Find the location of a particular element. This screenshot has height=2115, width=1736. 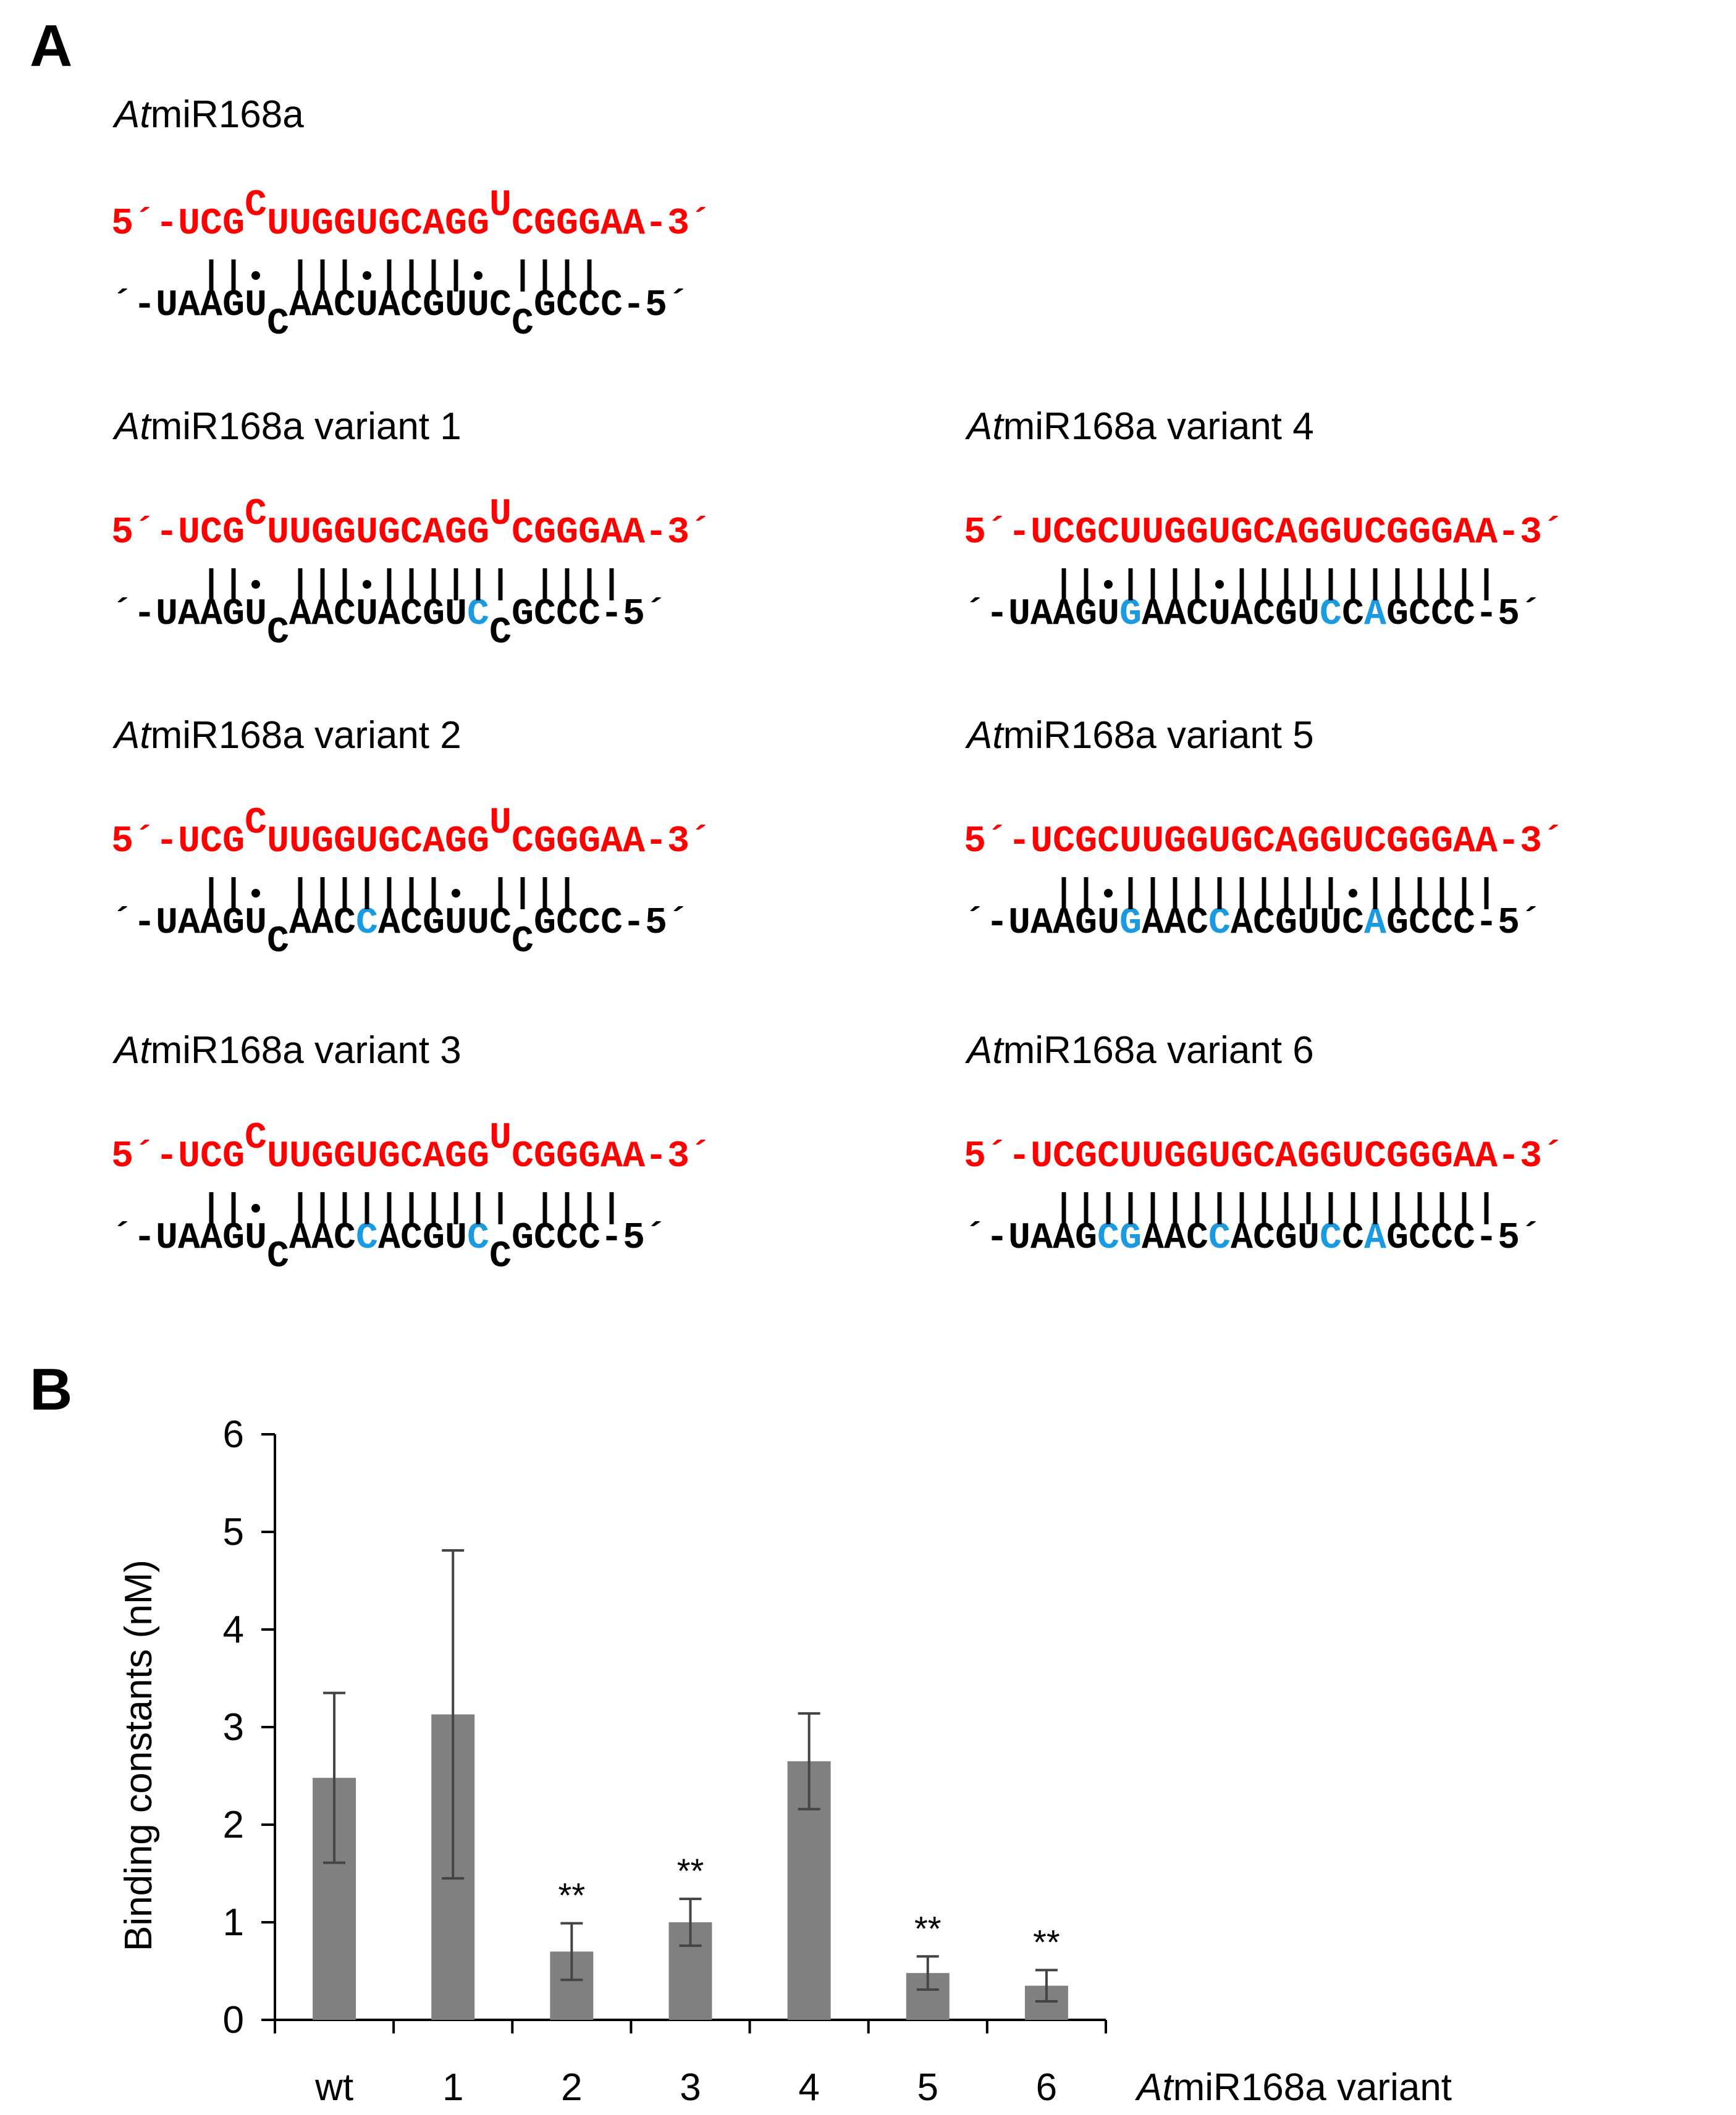

bulge-base-5: C is located at coordinates (523, 939).